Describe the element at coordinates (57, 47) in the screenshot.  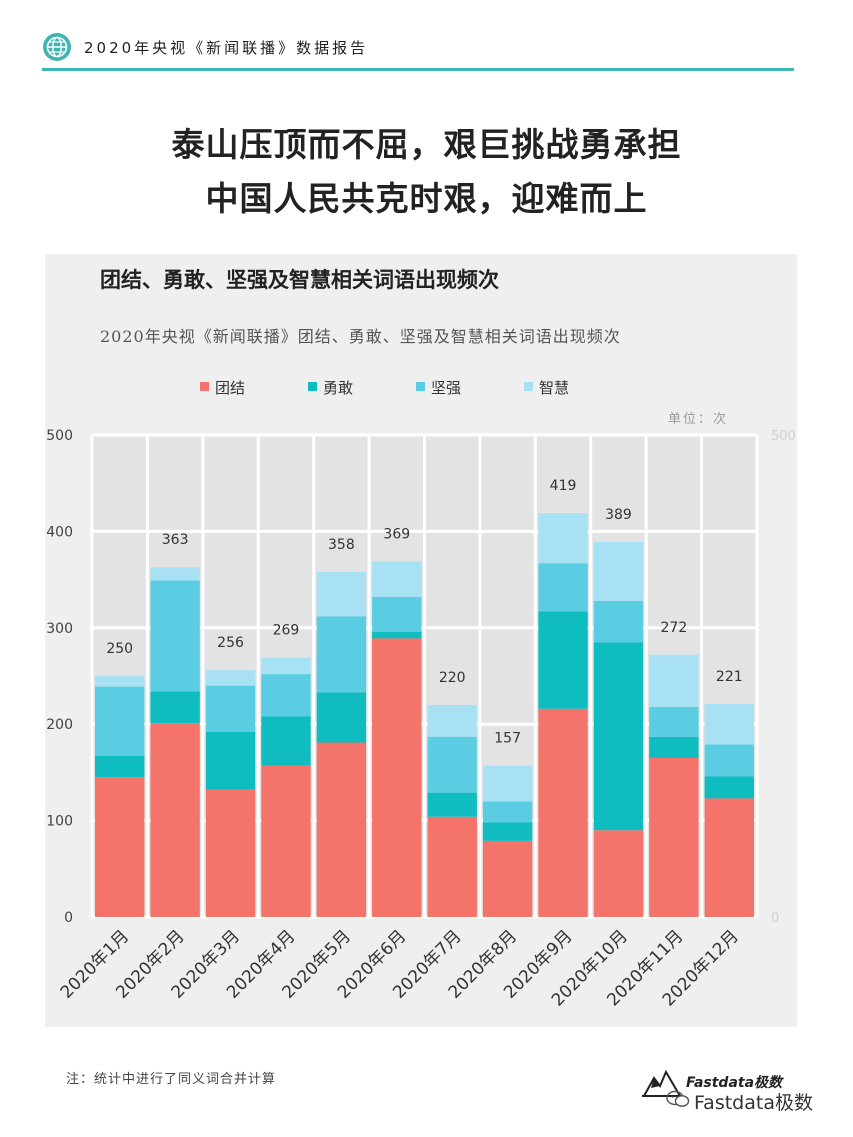
I see `globe-icon` at that location.